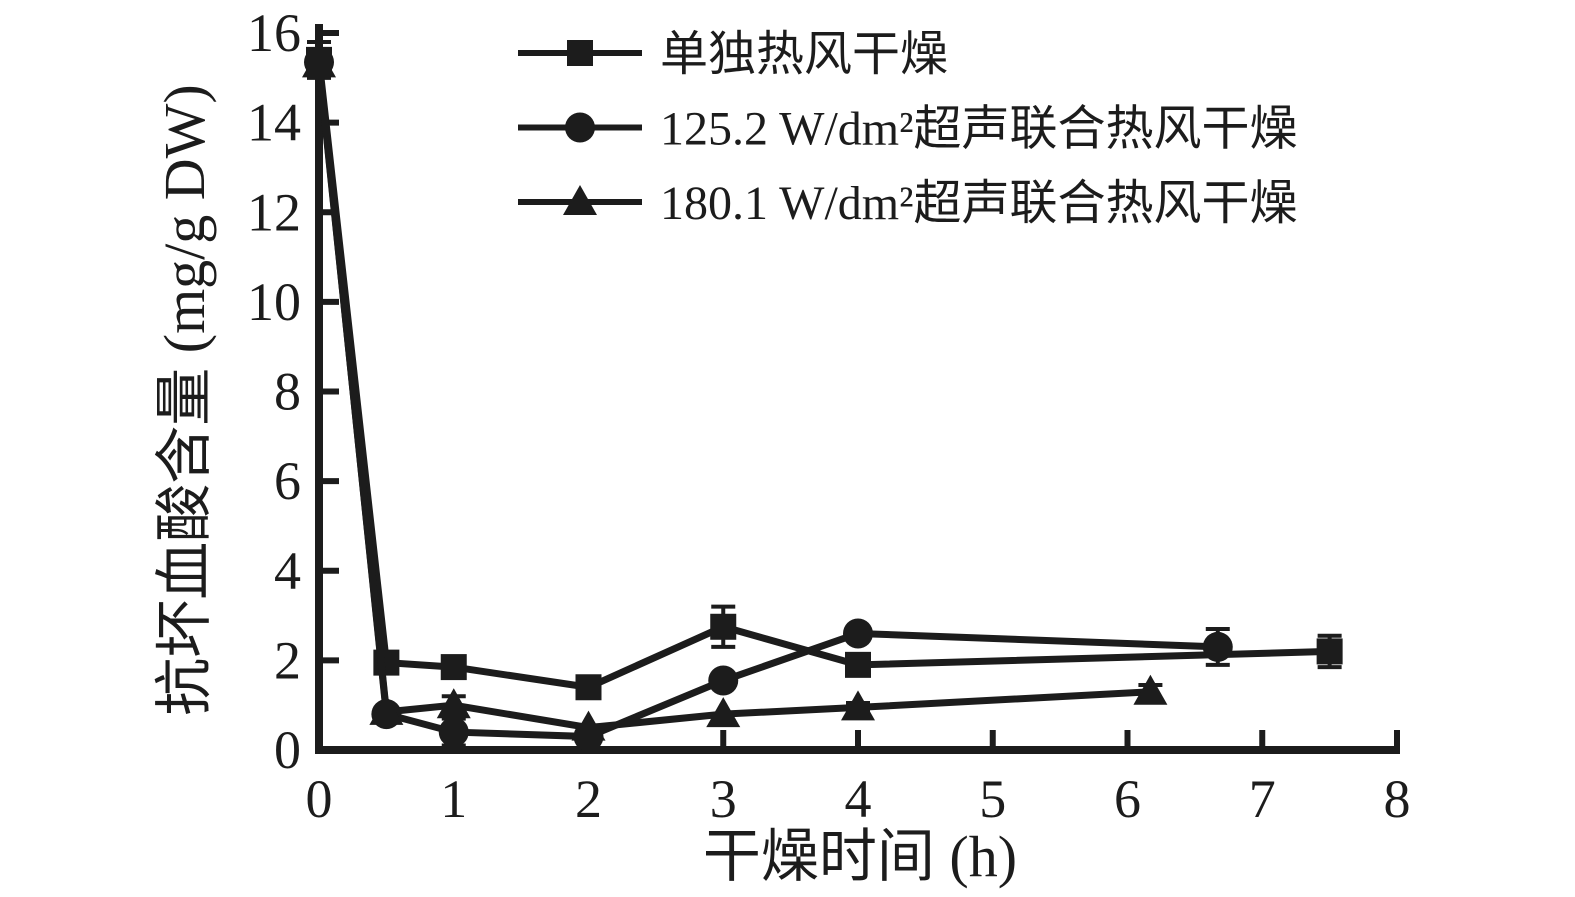  Describe the element at coordinates (274, 212) in the screenshot. I see `y-tick-label: 12` at that location.